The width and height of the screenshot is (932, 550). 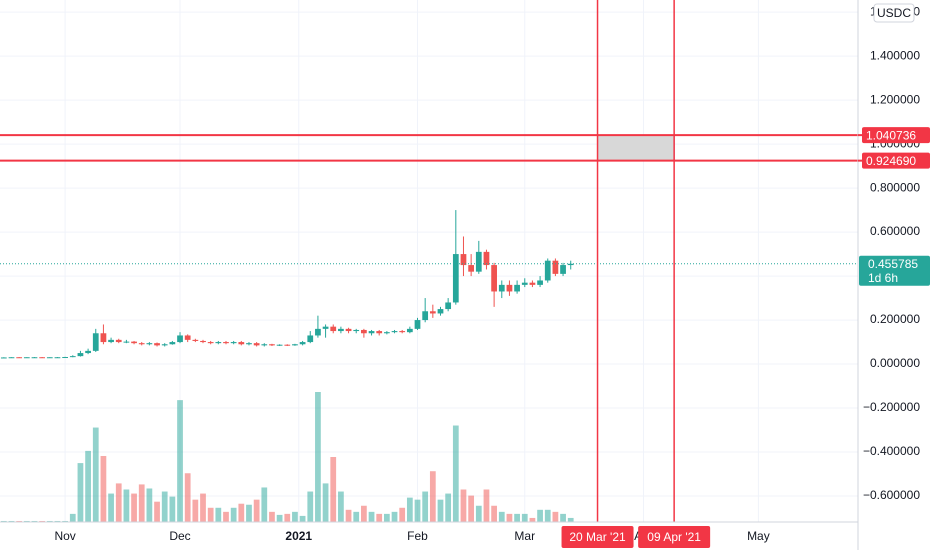 I want to click on currency-tag, so click(x=894, y=13).